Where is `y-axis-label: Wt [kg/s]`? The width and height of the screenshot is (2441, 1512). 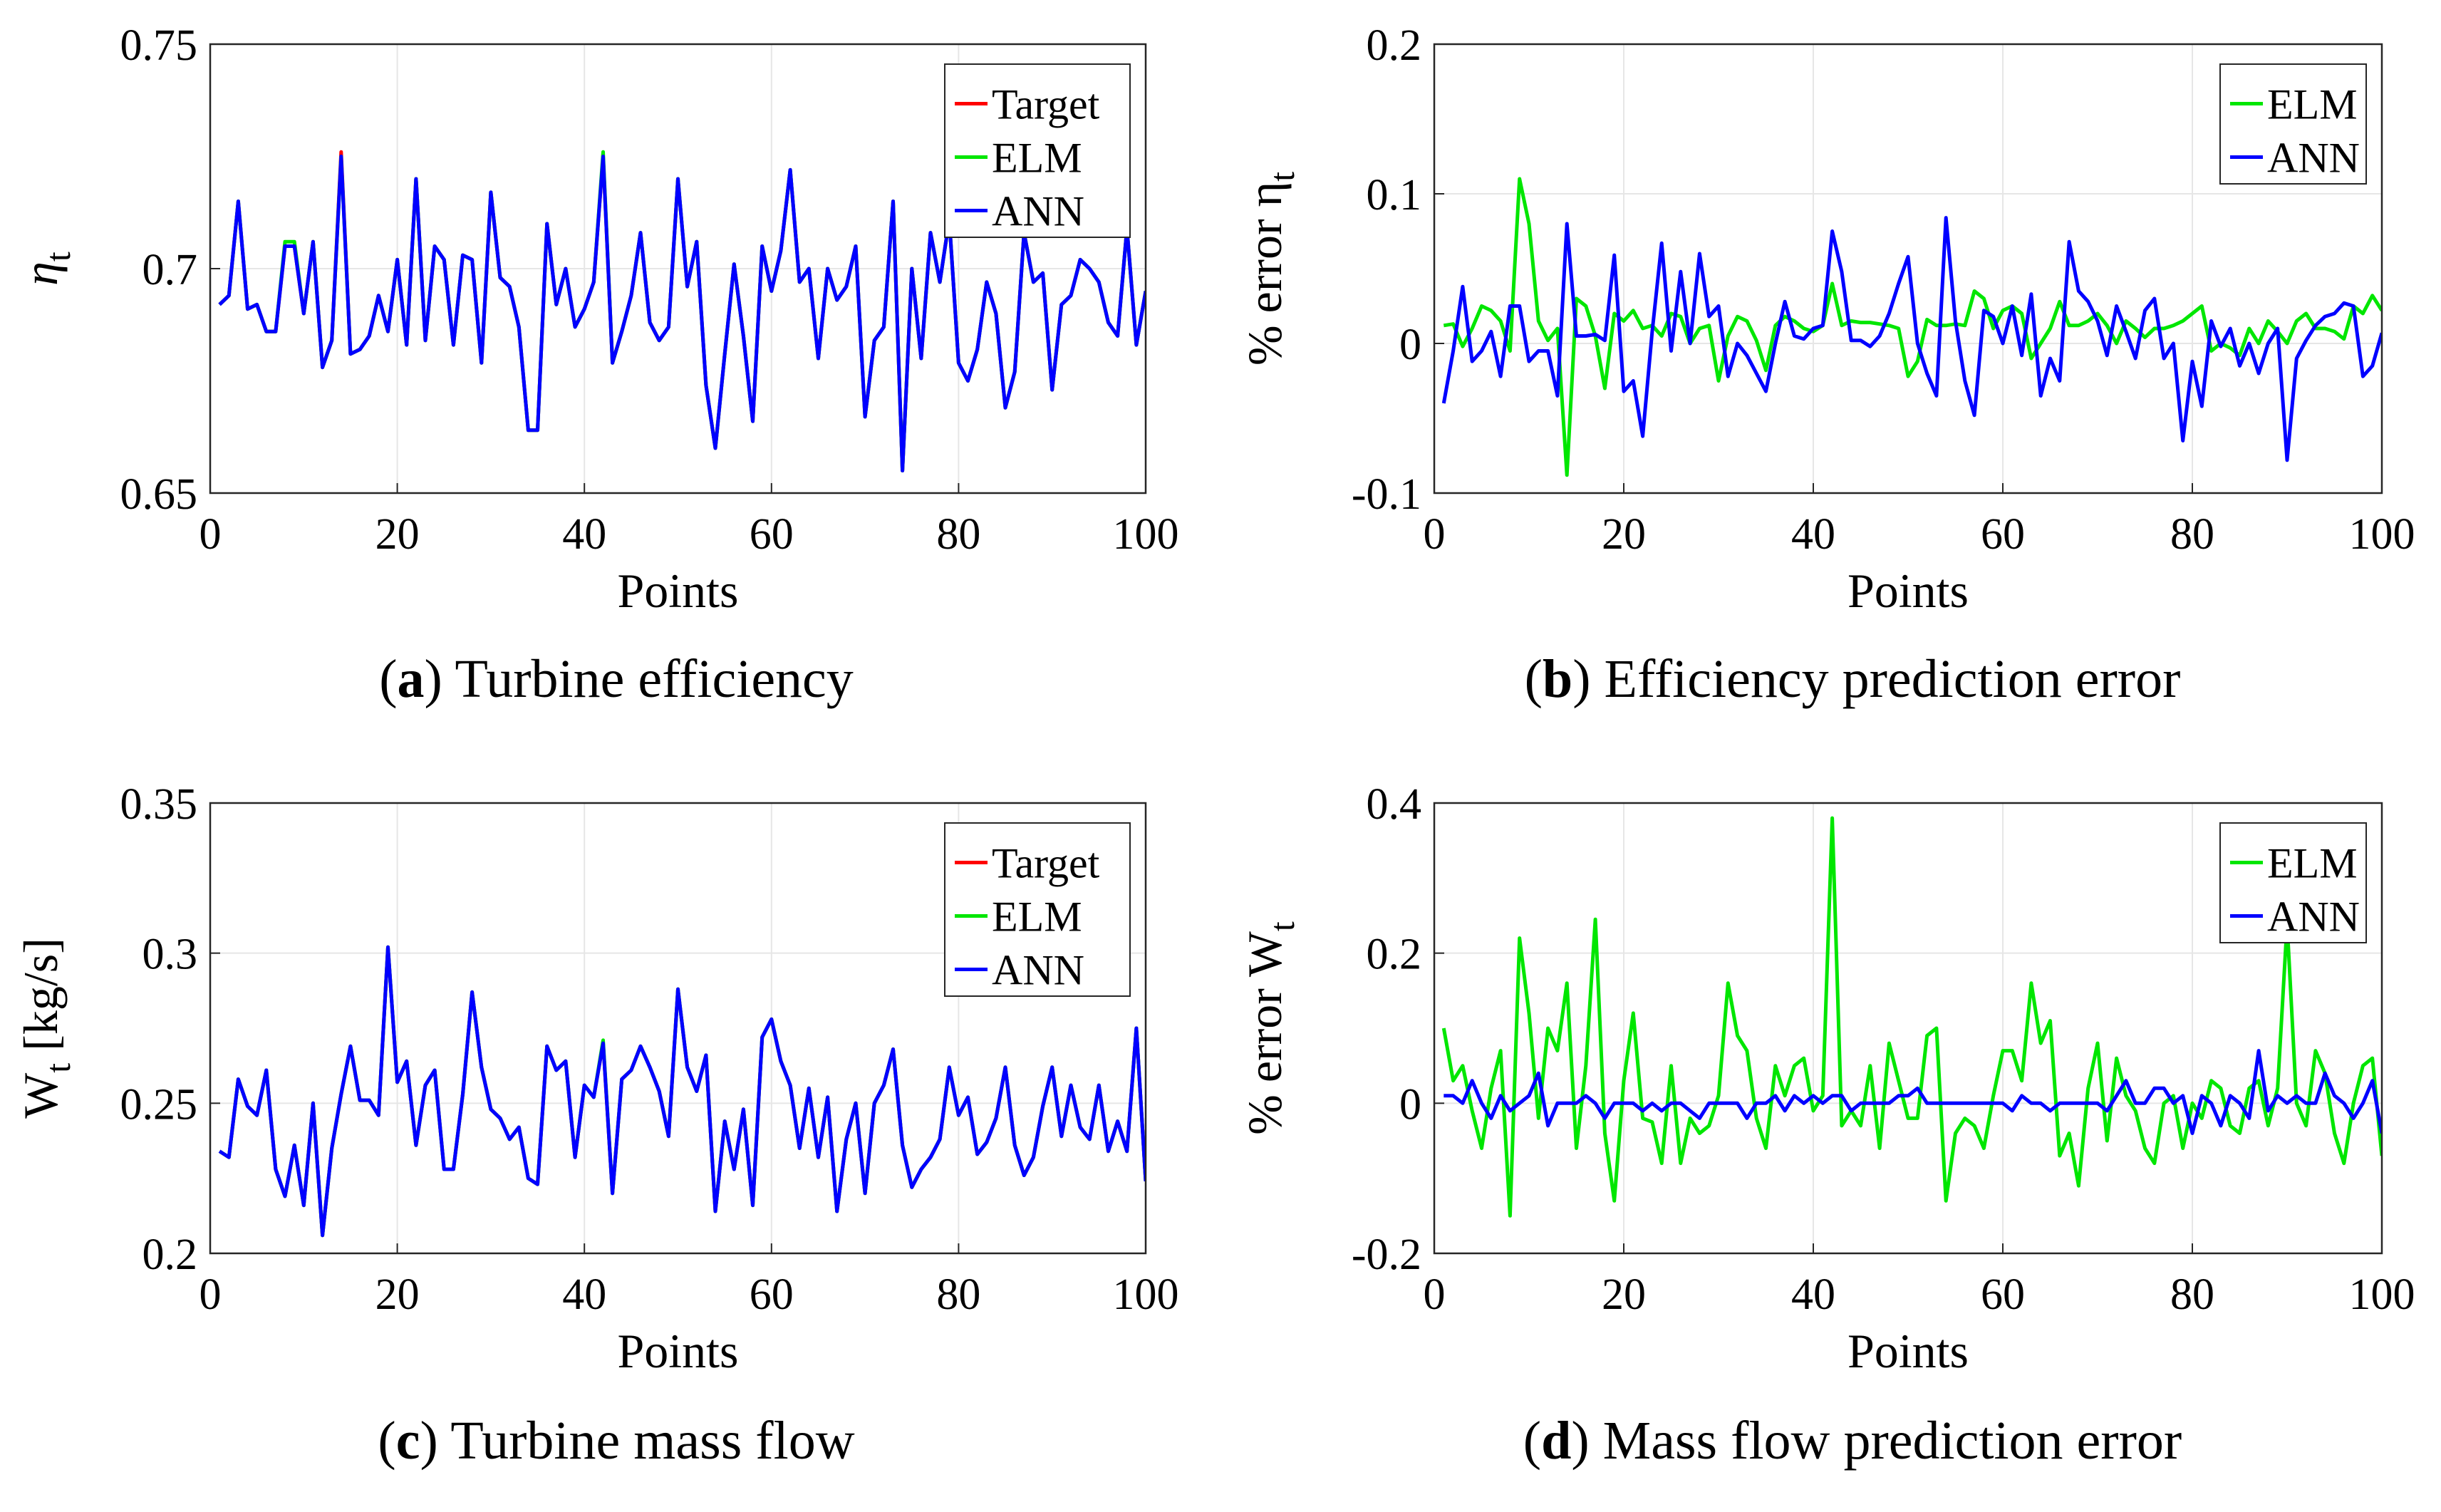
y-axis-label: Wt [kg/s] is located at coordinates (46, 1028).